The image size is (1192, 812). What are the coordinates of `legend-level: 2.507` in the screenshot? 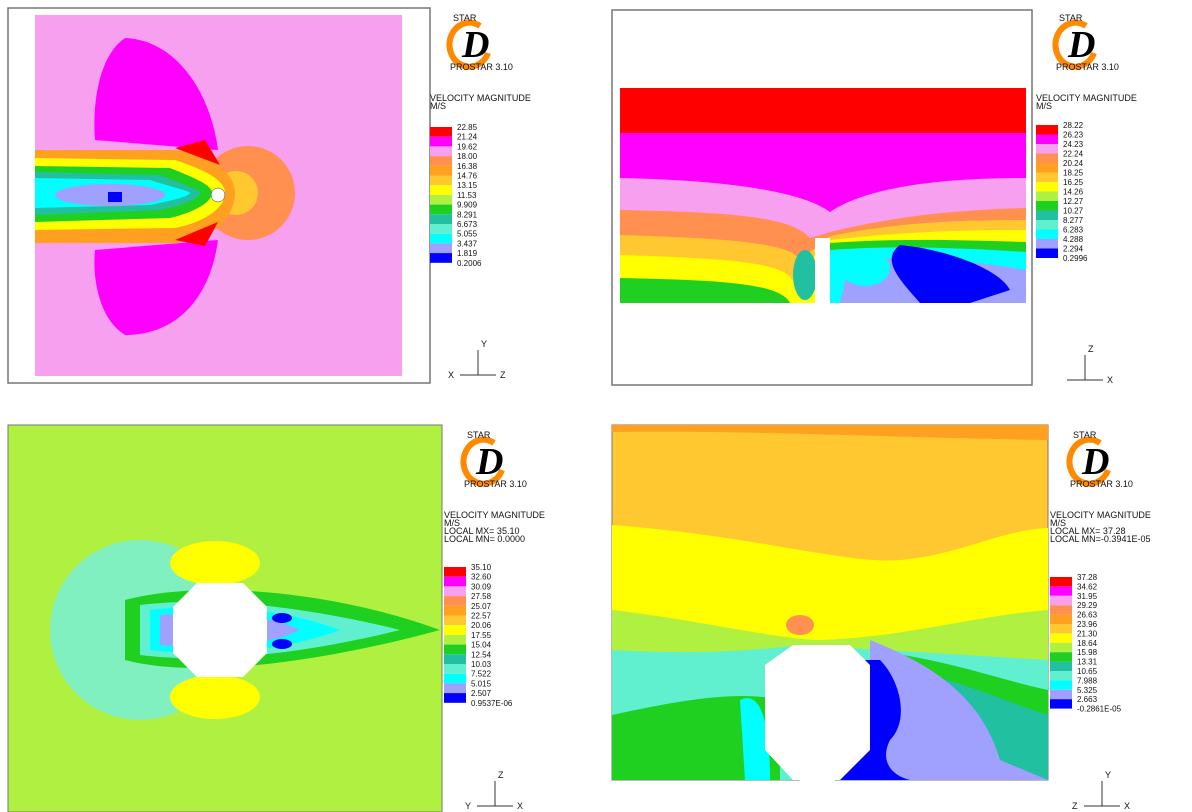 It's located at (481, 693).